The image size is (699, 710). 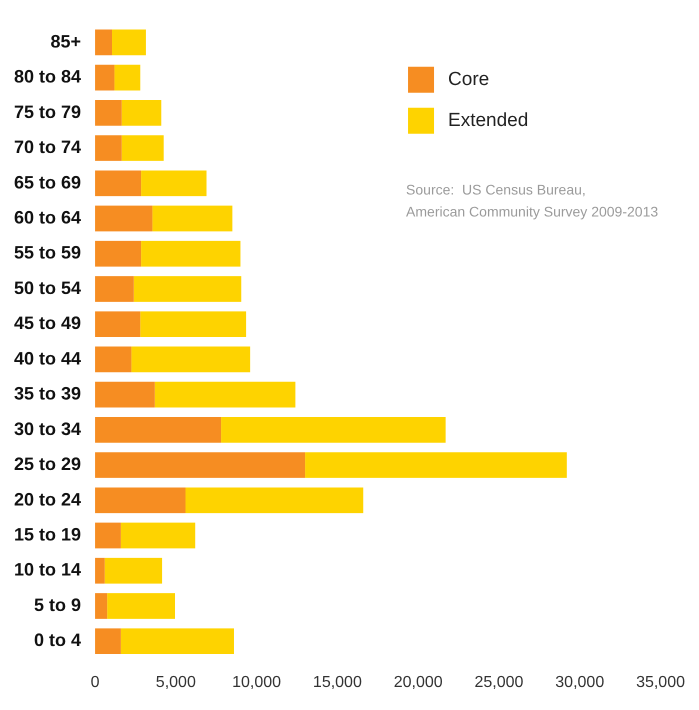 I want to click on y-tick-label: 70 to 74, so click(x=48, y=147).